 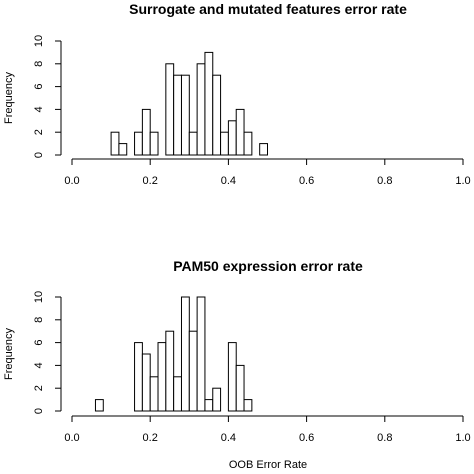 What do you see at coordinates (268, 266) in the screenshot?
I see `chart-2-title: PAM50 expression error rate` at bounding box center [268, 266].